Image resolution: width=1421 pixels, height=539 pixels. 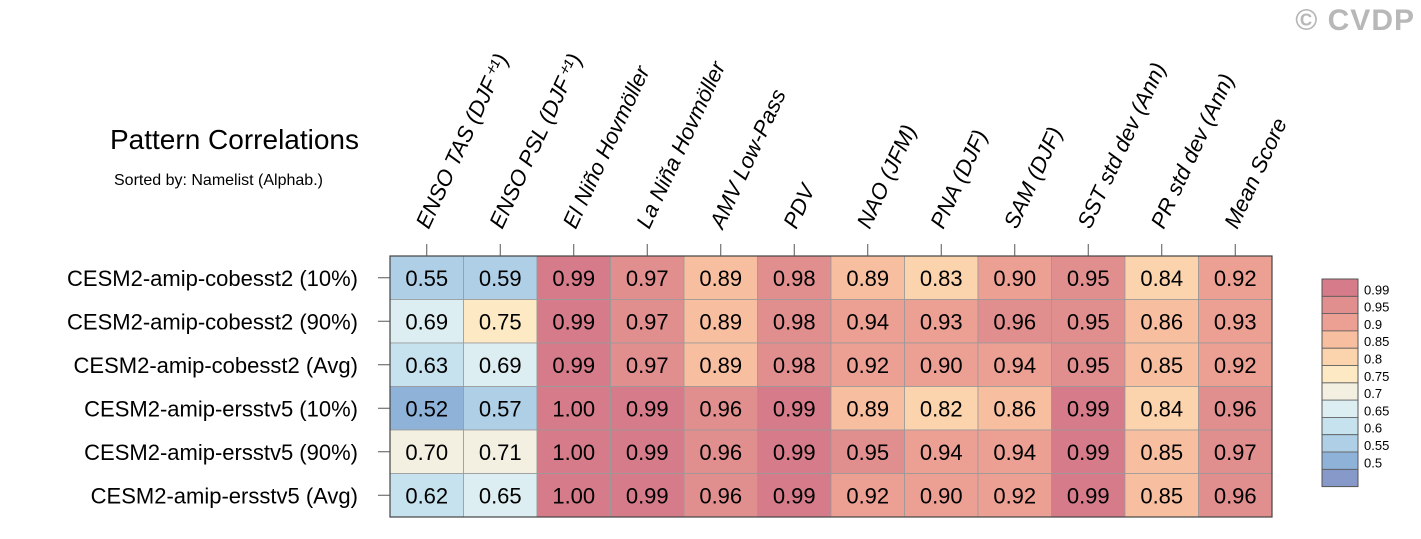 What do you see at coordinates (500, 408) in the screenshot?
I see `cell-value-label: 0.57` at bounding box center [500, 408].